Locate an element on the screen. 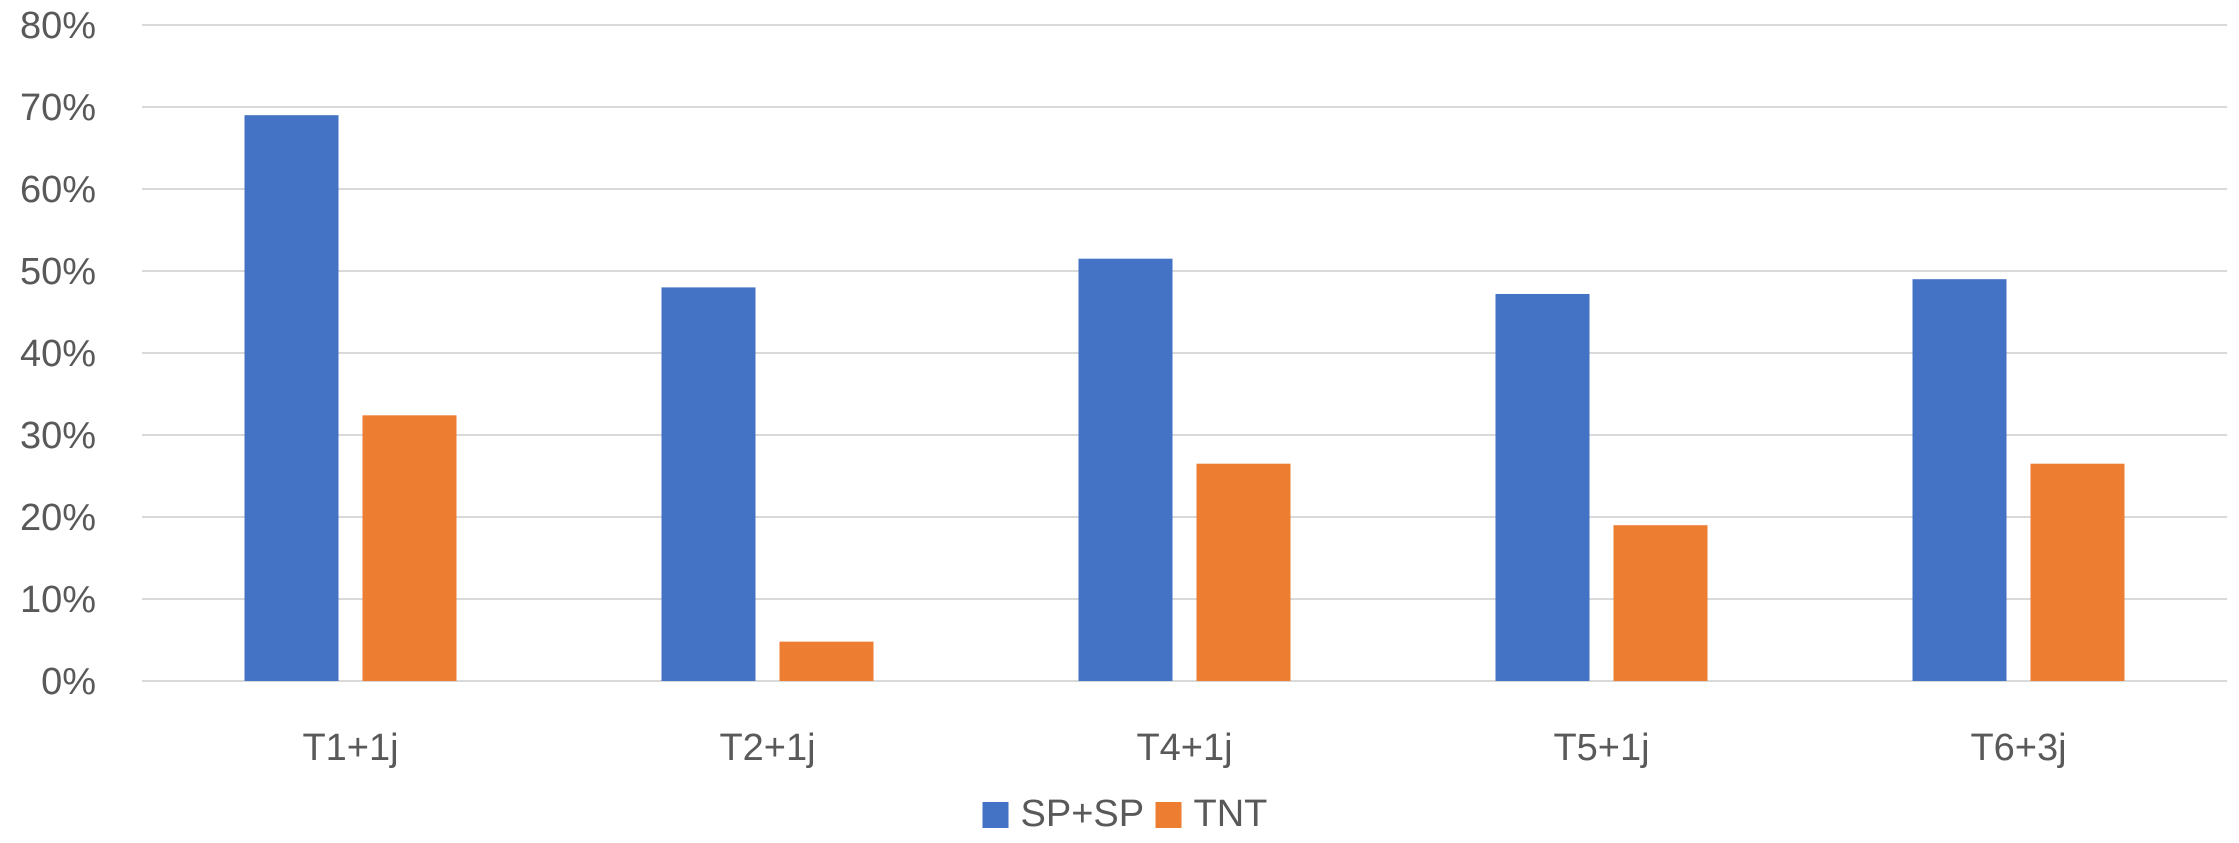 The image size is (2239, 843). legend-item: TNT is located at coordinates (1211, 814).